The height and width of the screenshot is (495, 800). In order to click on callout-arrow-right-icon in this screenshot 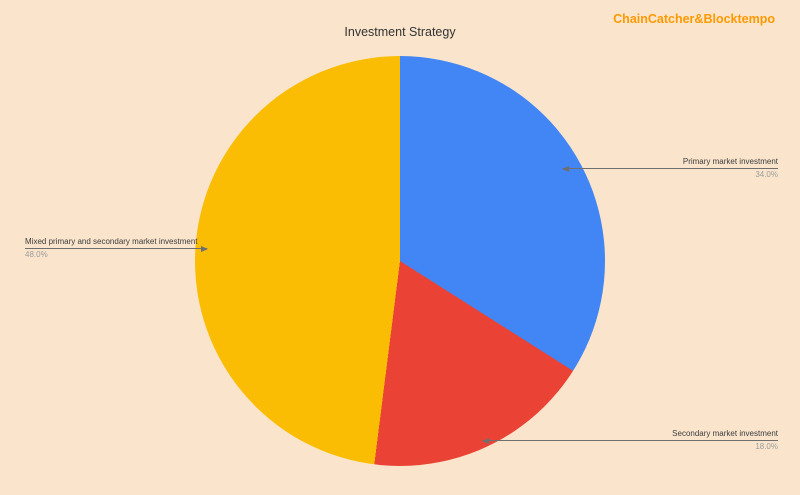, I will do `click(204, 249)`.